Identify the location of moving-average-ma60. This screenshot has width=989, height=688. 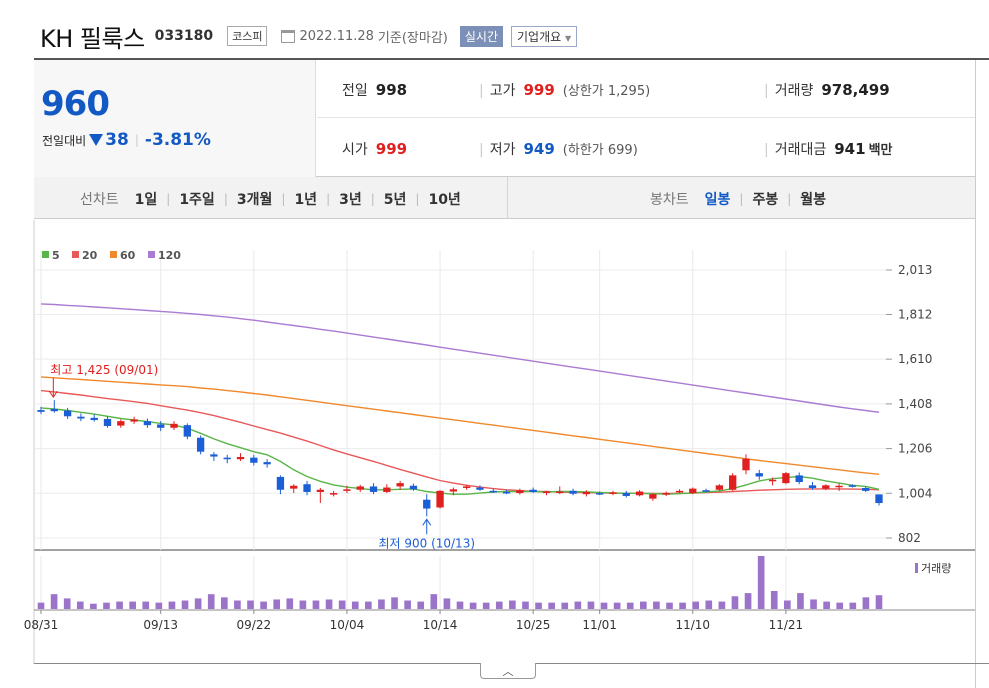
(460, 425).